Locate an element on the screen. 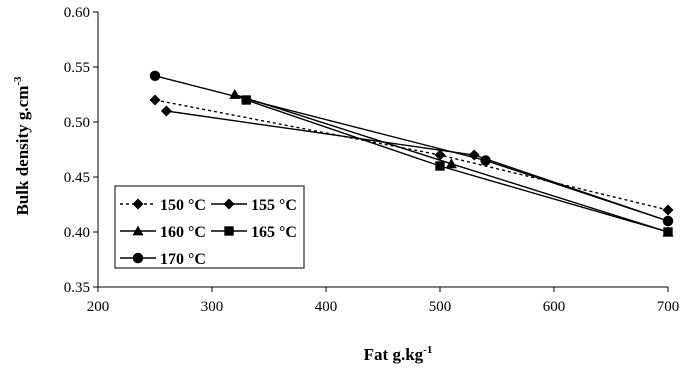  legend-label: 155 °C is located at coordinates (274, 205).